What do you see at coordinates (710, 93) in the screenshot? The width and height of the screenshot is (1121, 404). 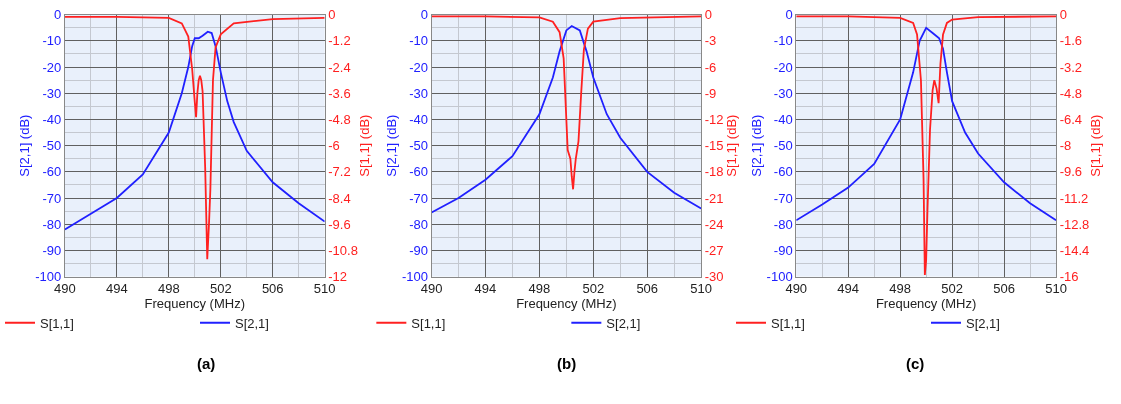 I see `y2-tick-label: -9` at bounding box center [710, 93].